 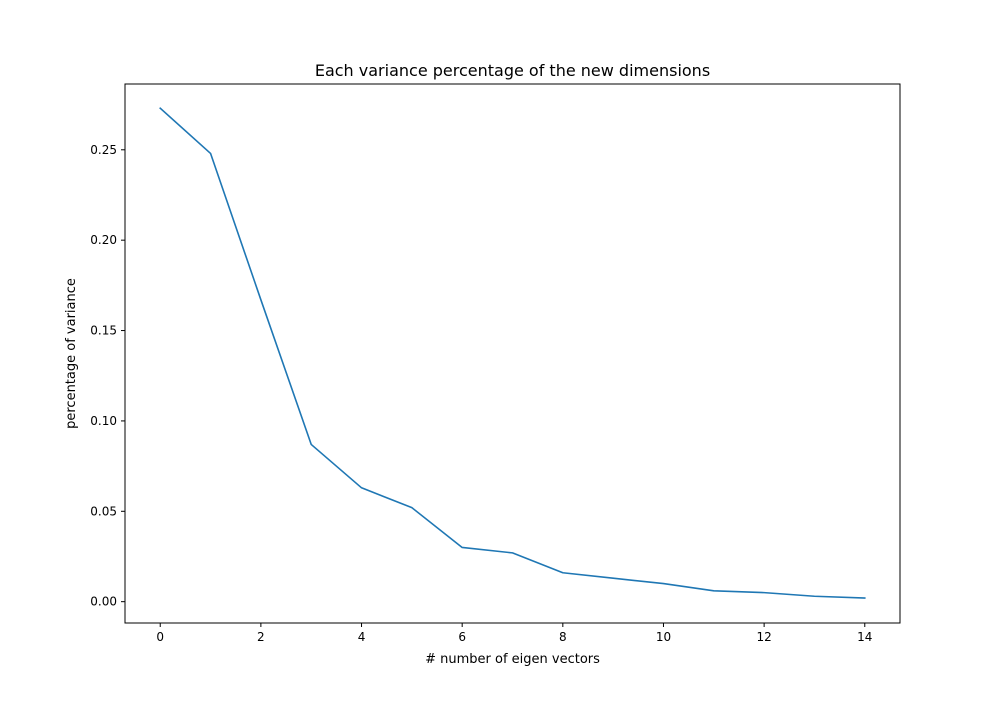 I want to click on y-tick-label: 0.10, so click(x=103, y=421).